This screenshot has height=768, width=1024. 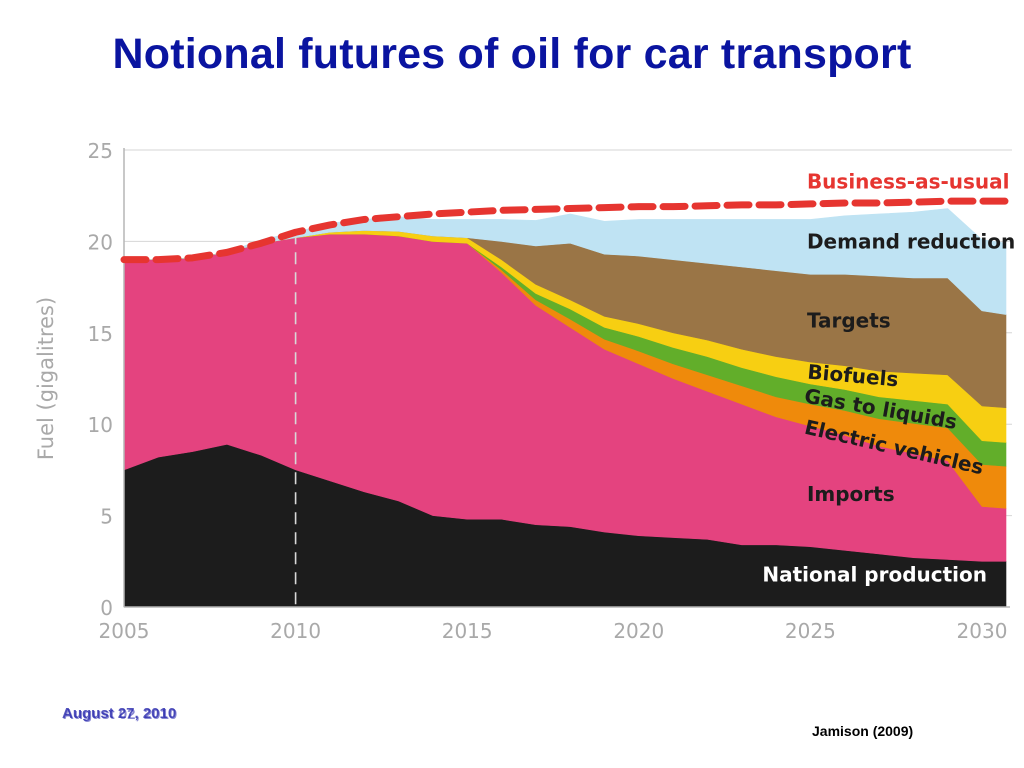 I want to click on y-tick-label: 10, so click(x=100, y=425).